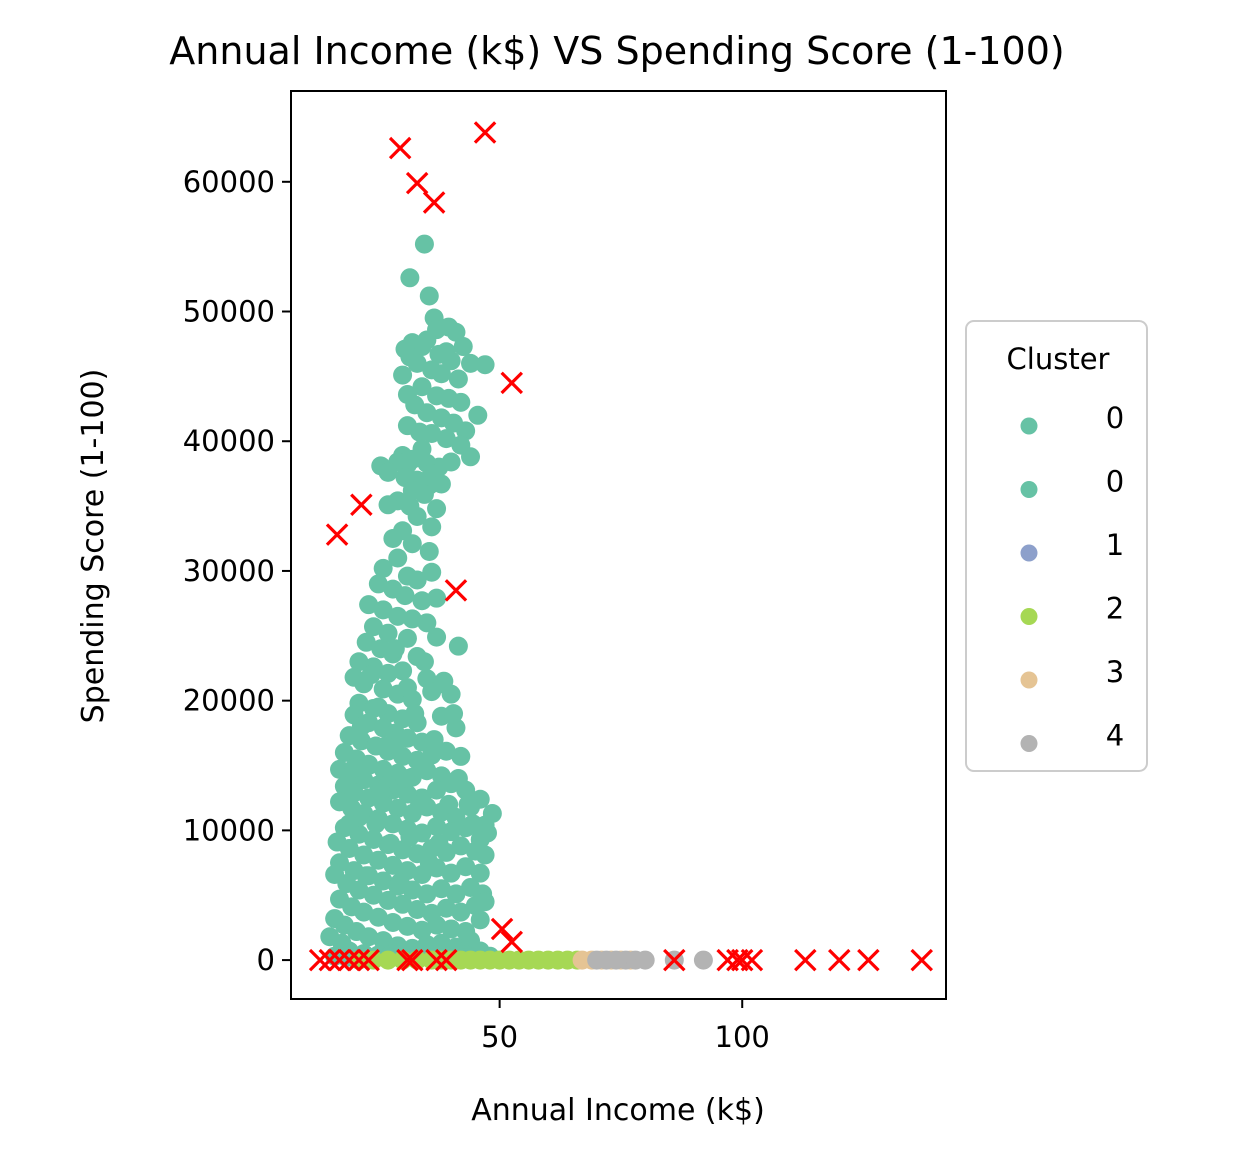 This screenshot has height=1165, width=1237. What do you see at coordinates (229, 830) in the screenshot?
I see `y-tick-label: 10000` at bounding box center [229, 830].